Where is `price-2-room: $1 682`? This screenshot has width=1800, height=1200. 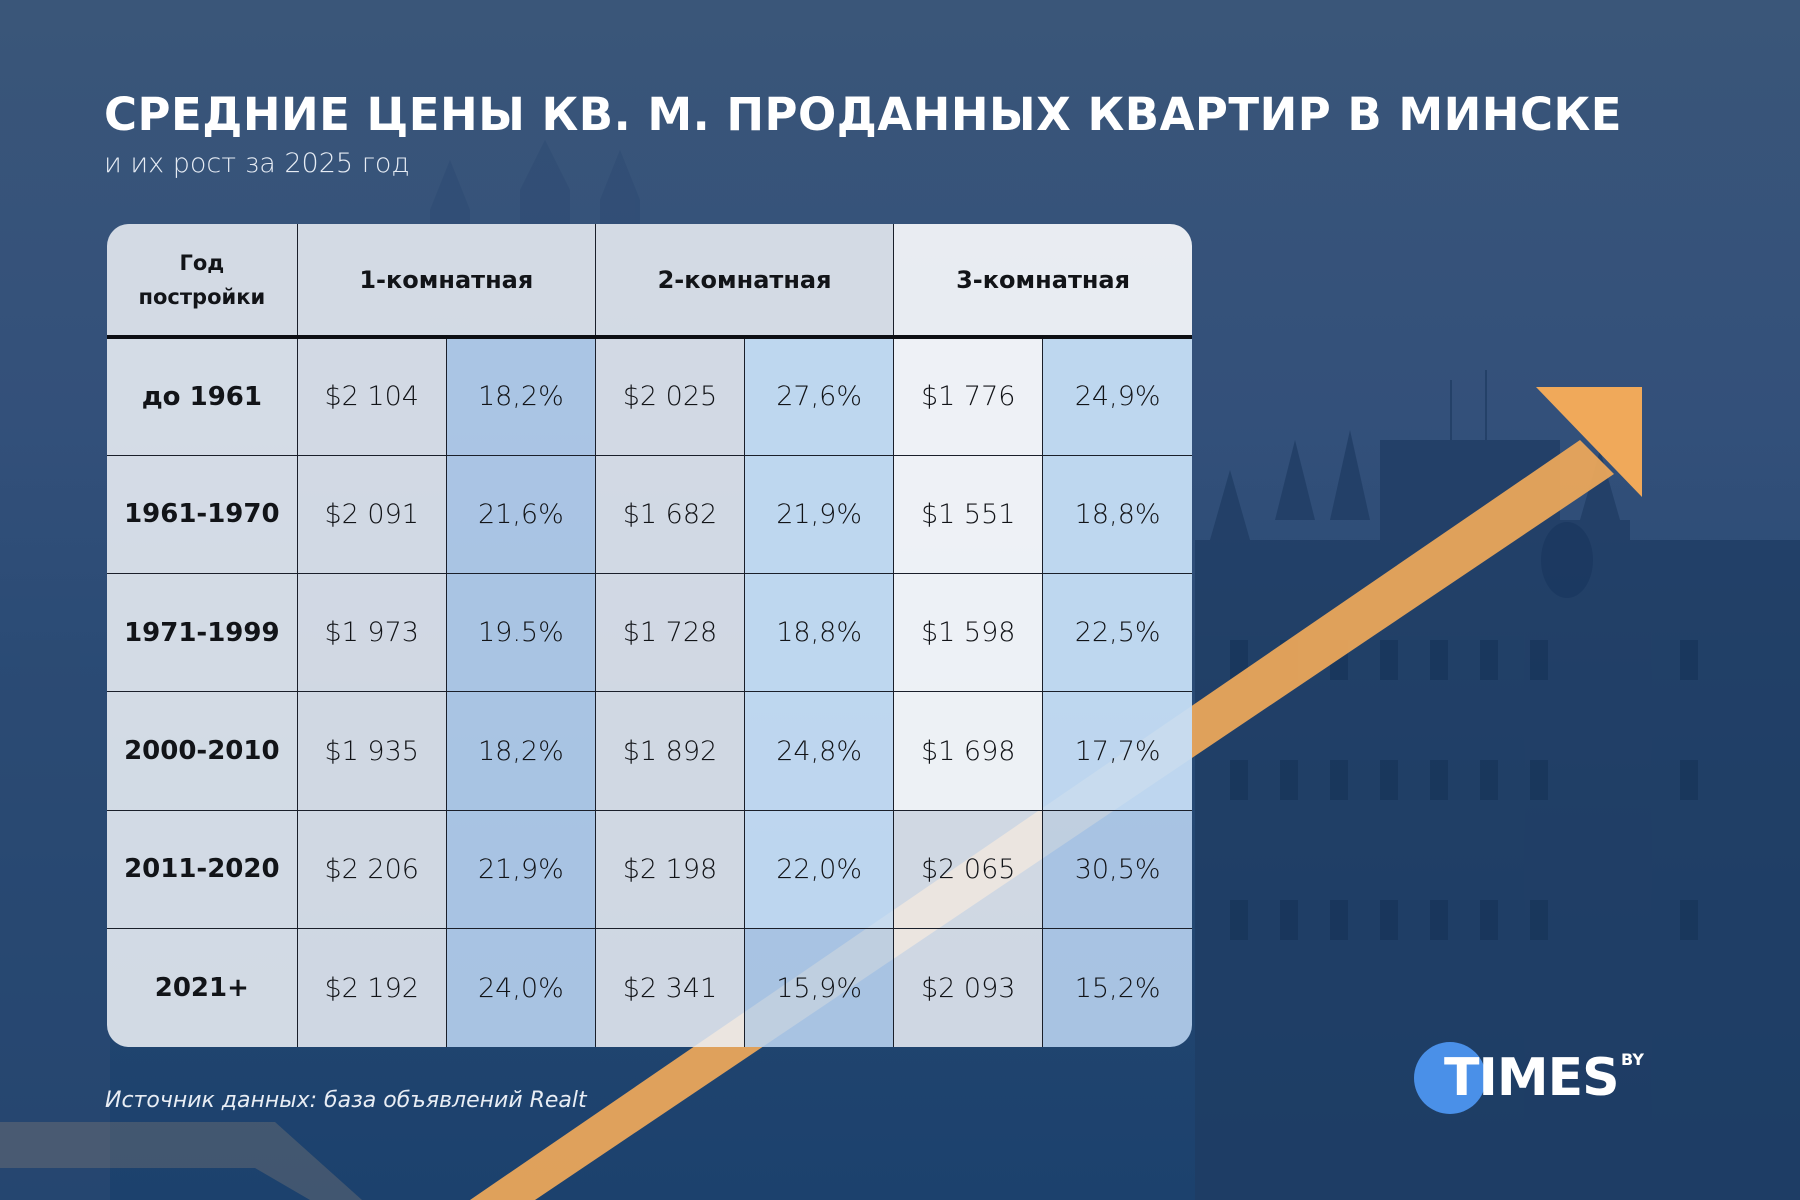
price-2-room: $1 682 is located at coordinates (670, 514).